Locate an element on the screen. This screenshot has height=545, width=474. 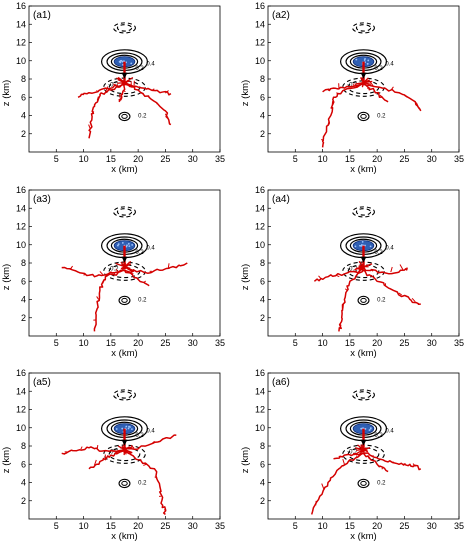
panel-label: (a2) is located at coordinates (281, 15).